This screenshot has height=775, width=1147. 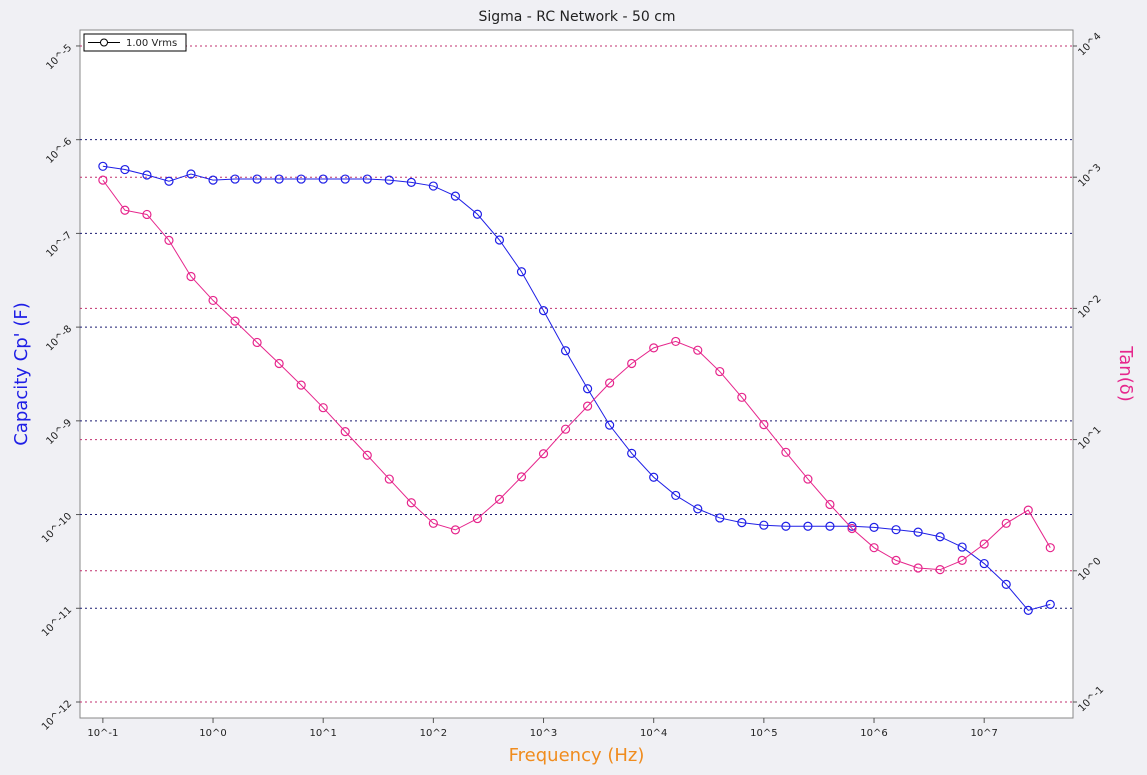 What do you see at coordinates (151, 43) in the screenshot?
I see `legend-label: 1.00 Vrms` at bounding box center [151, 43].